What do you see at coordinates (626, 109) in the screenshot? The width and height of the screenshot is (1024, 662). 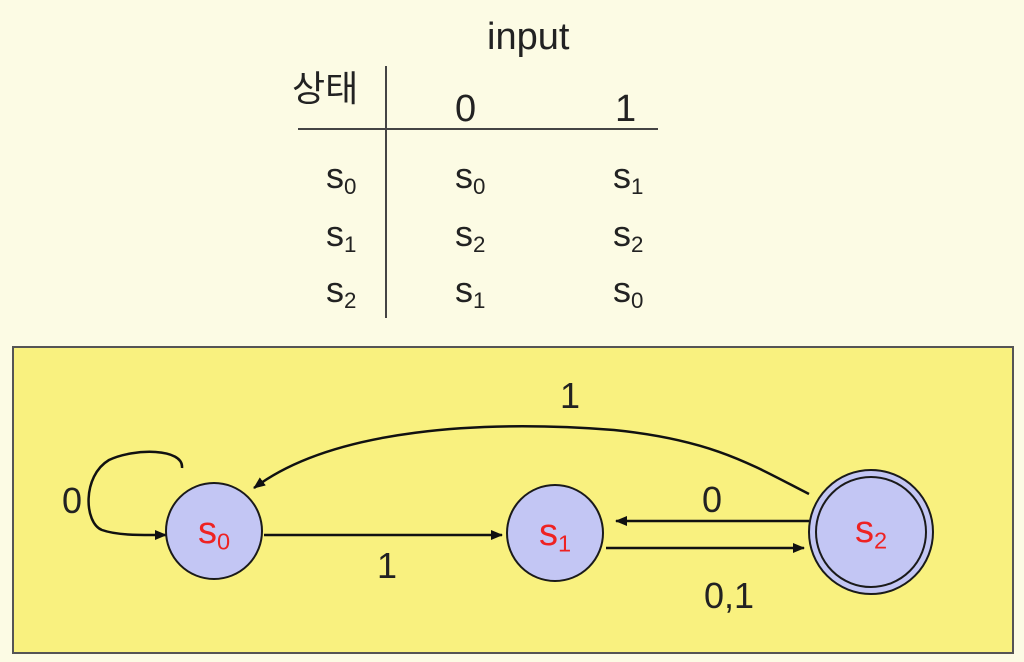 I see `table-column-1: 1` at bounding box center [626, 109].